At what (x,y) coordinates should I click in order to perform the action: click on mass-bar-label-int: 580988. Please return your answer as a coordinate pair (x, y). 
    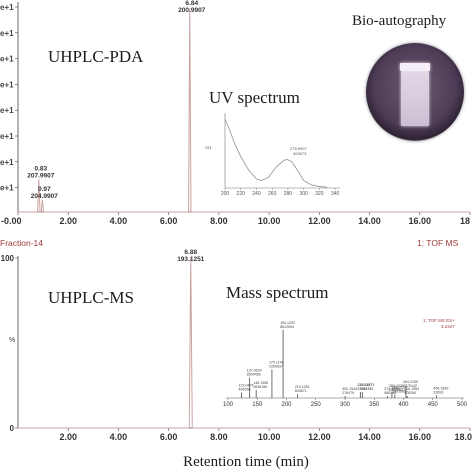
    Looking at the image, I should click on (390, 393).